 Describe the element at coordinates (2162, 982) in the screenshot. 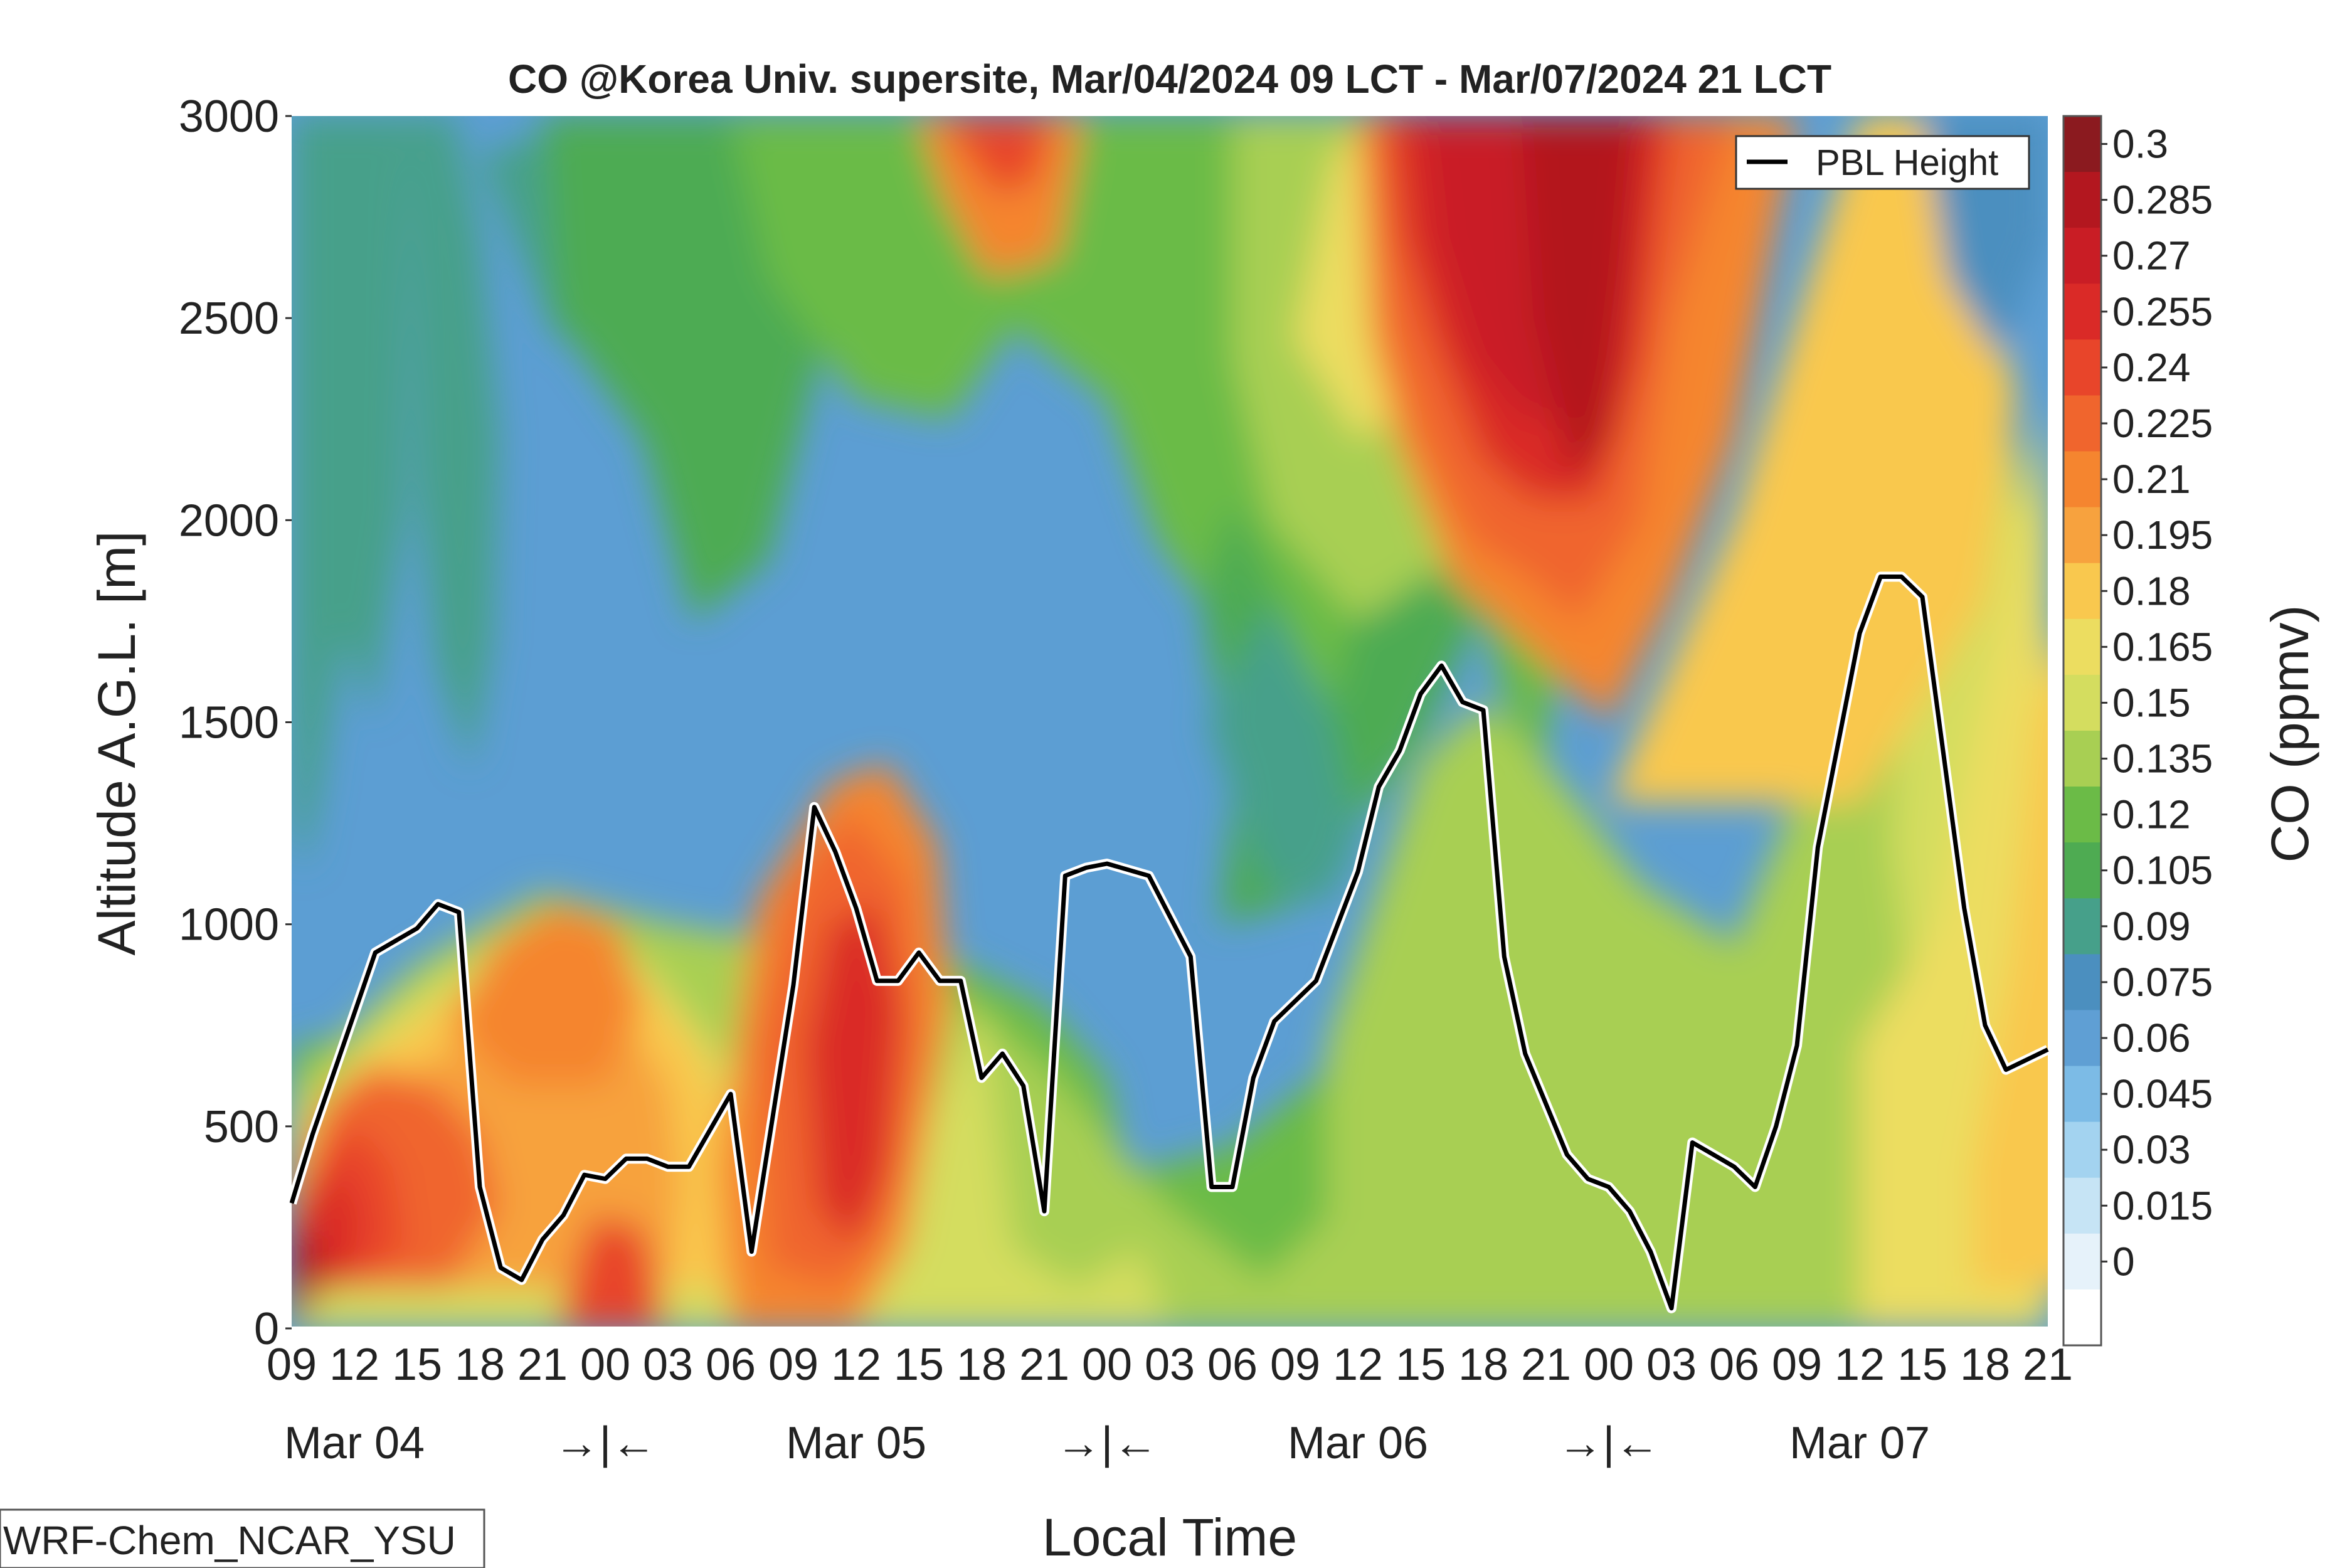

I see `colorbar-tick-label: 0.075` at that location.